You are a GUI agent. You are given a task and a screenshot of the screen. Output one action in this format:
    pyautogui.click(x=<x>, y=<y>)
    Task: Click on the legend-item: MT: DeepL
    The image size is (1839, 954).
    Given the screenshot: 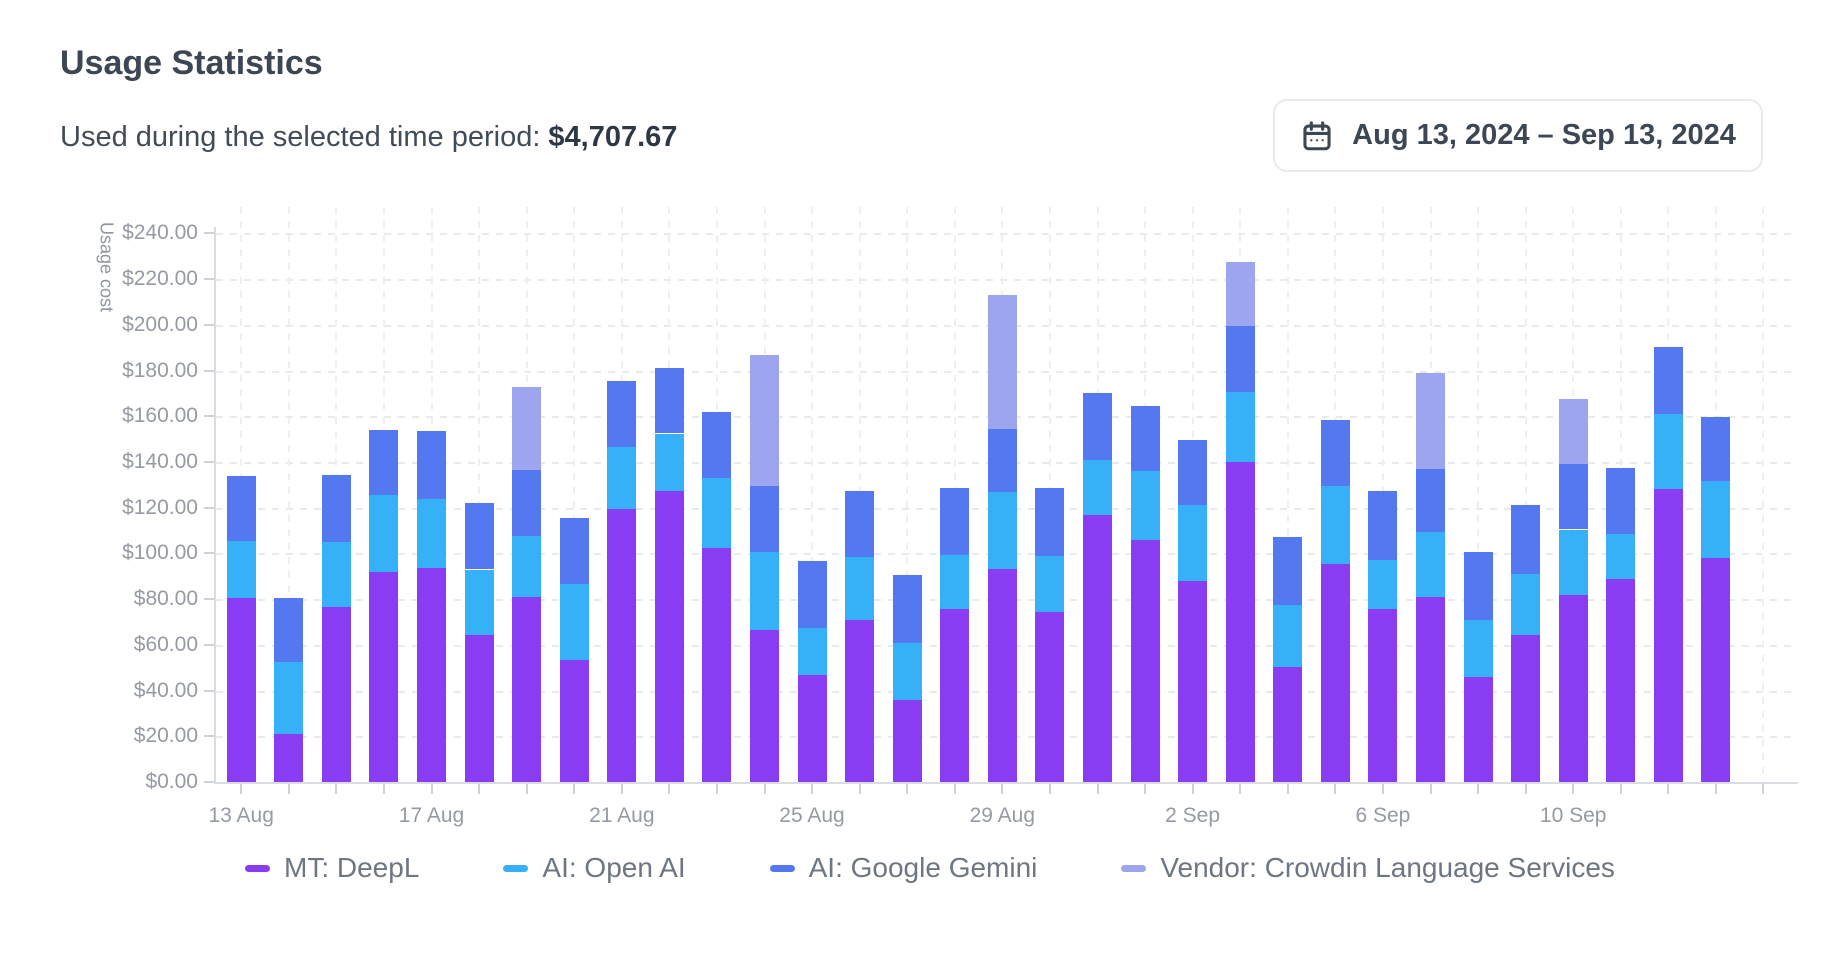 What is the action you would take?
    pyautogui.click(x=332, y=868)
    